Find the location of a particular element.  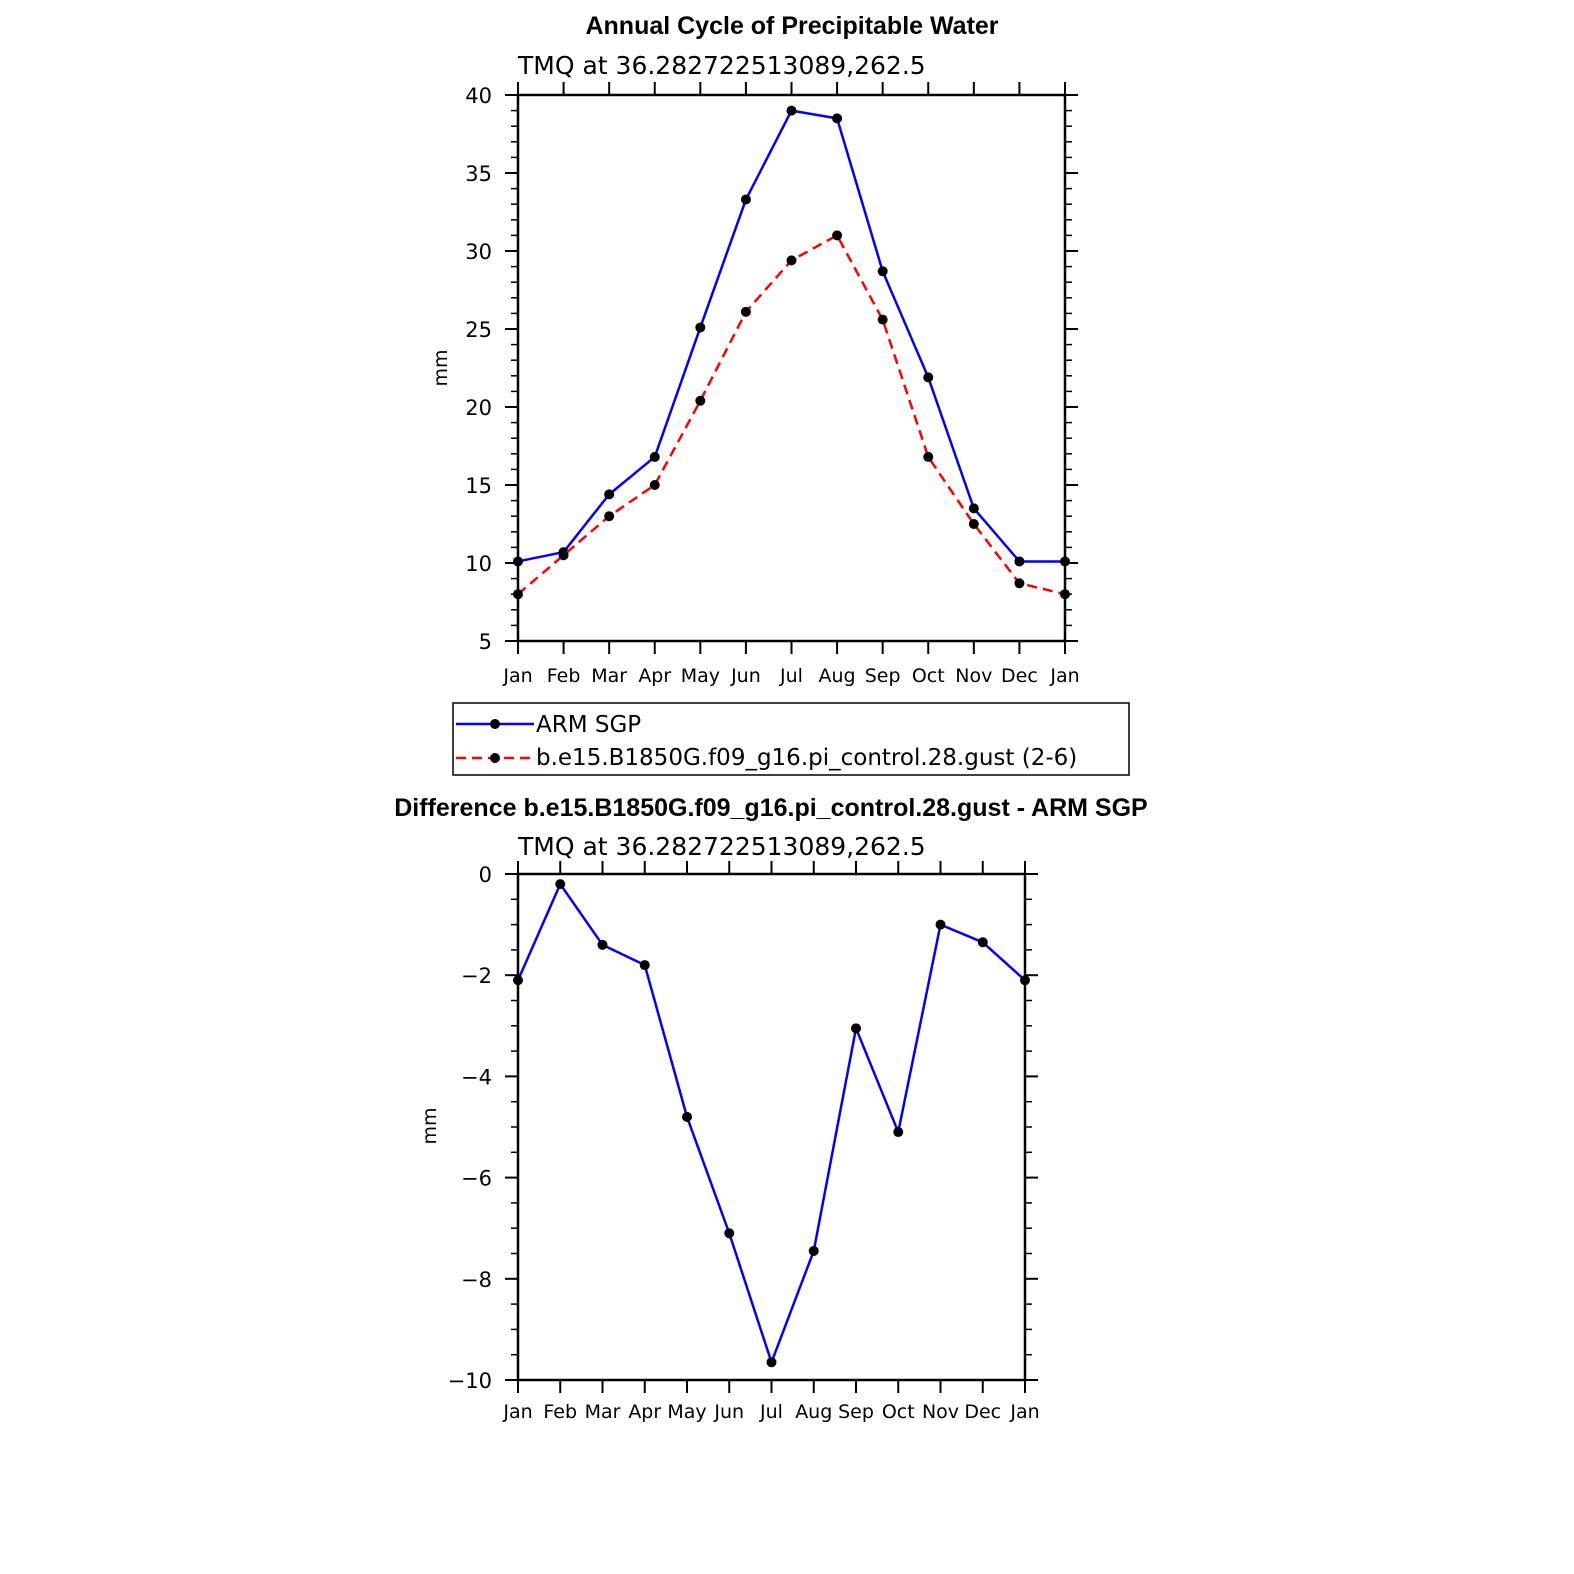

y-axis-label: mm is located at coordinates (441, 367).